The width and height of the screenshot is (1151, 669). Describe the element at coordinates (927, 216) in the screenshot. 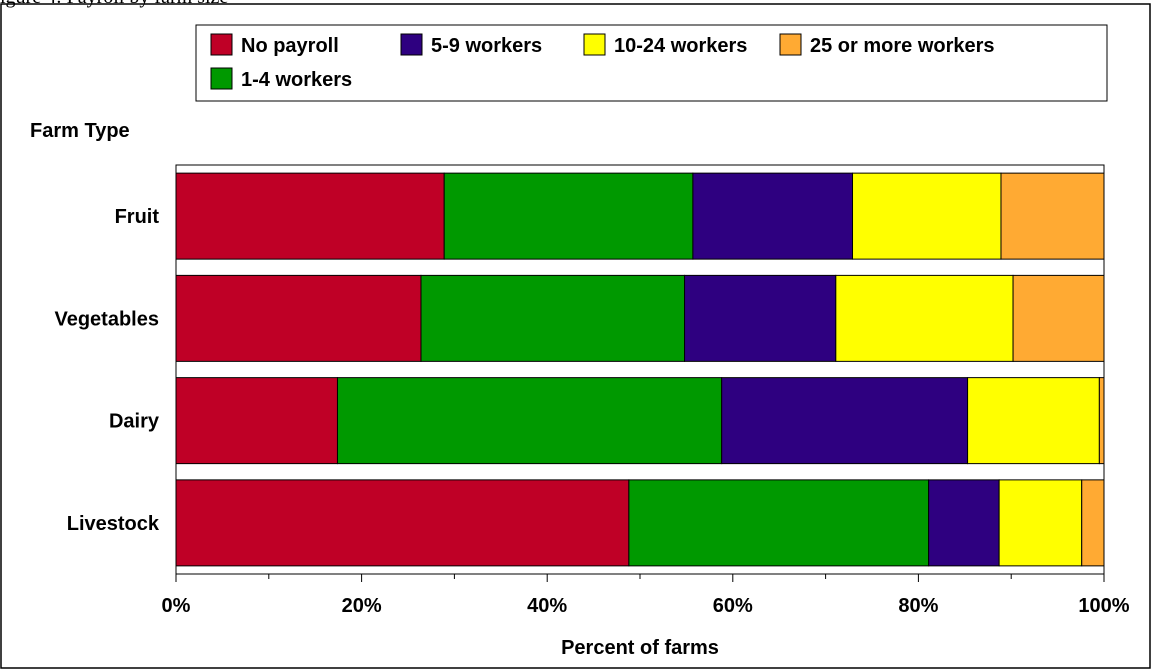

I see `bar-fruit-10-24-workers` at that location.